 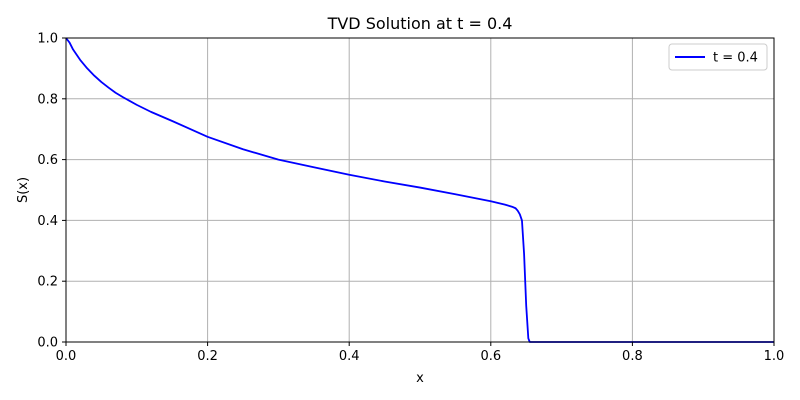 I want to click on y-tick-label: 0.8, so click(x=47, y=99).